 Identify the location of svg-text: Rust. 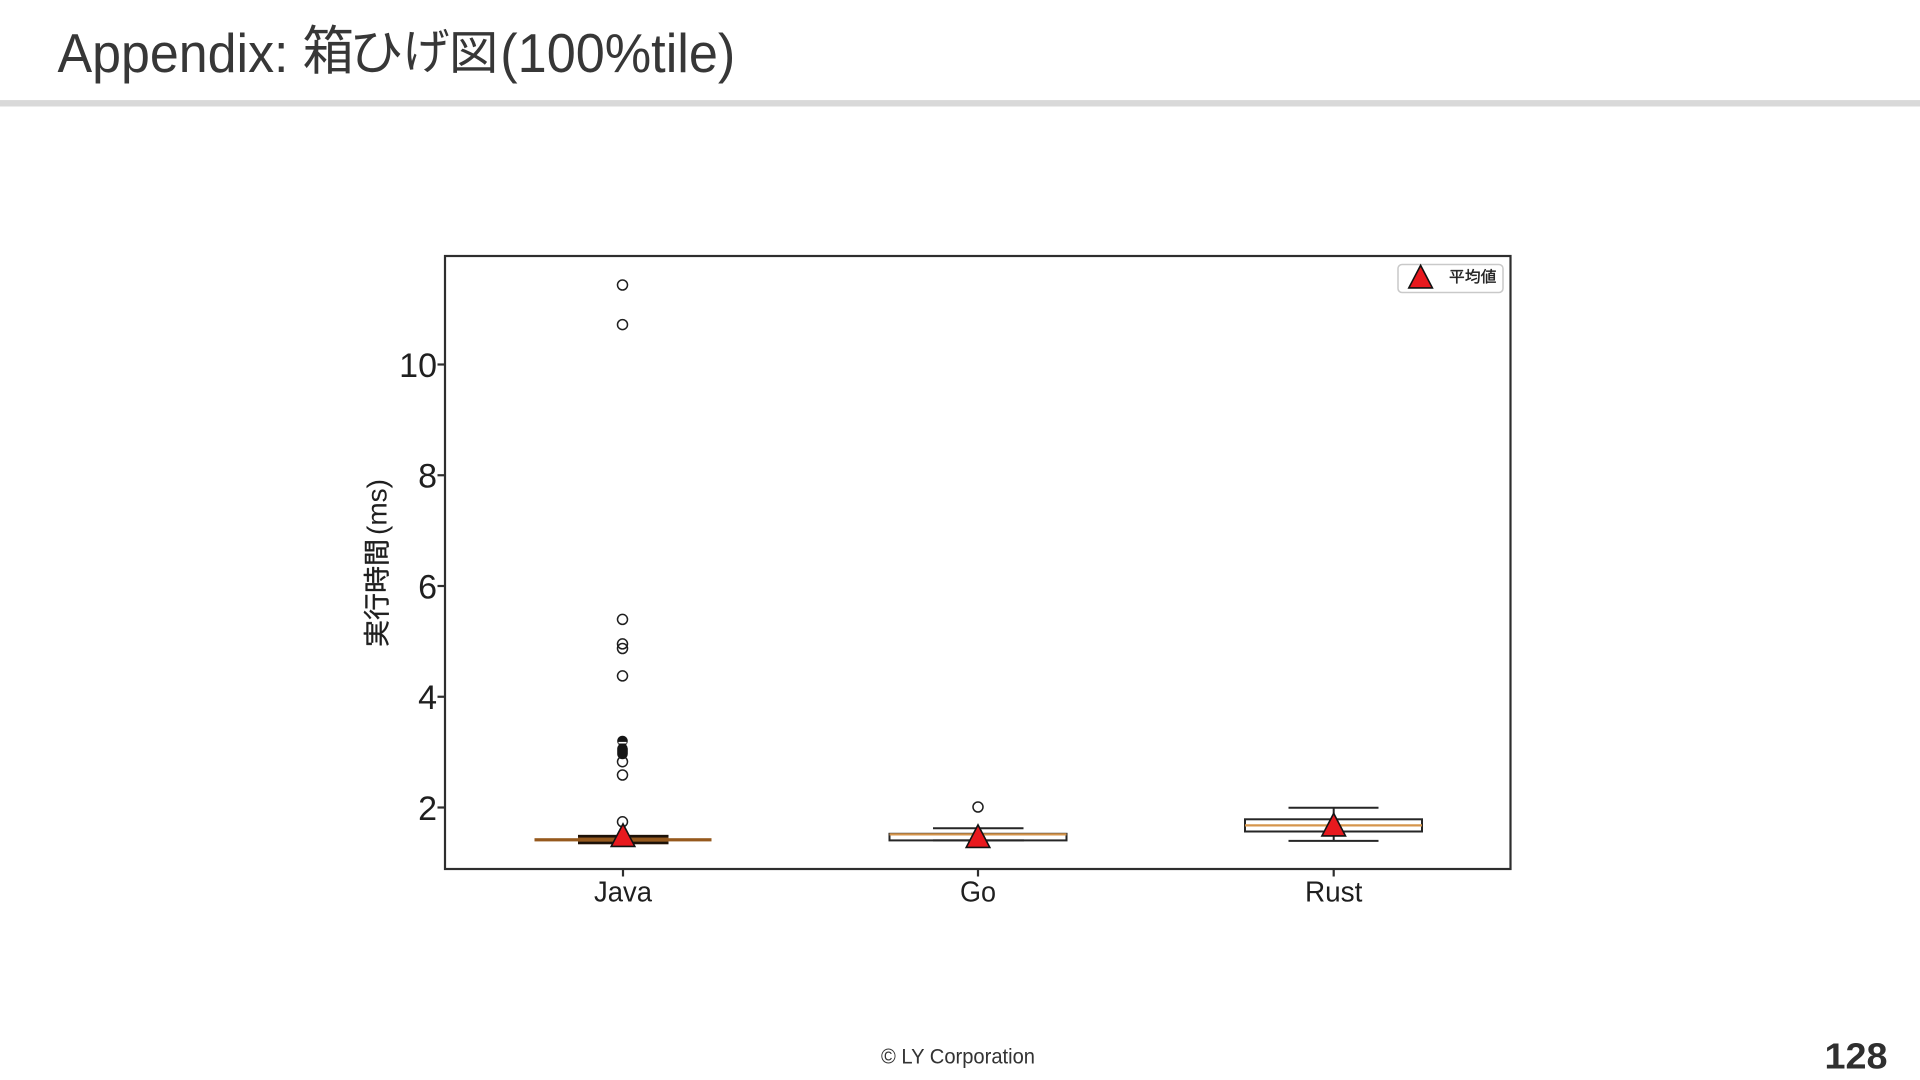
(1334, 893).